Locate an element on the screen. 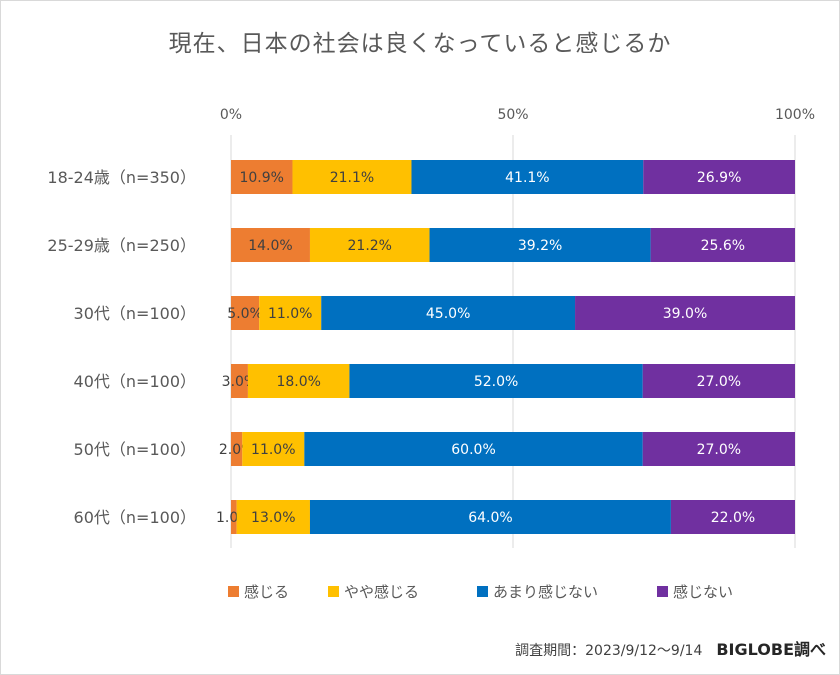 The width and height of the screenshot is (840, 675). survey-period: 調査期間：2023/9/12～9/14 is located at coordinates (609, 651).